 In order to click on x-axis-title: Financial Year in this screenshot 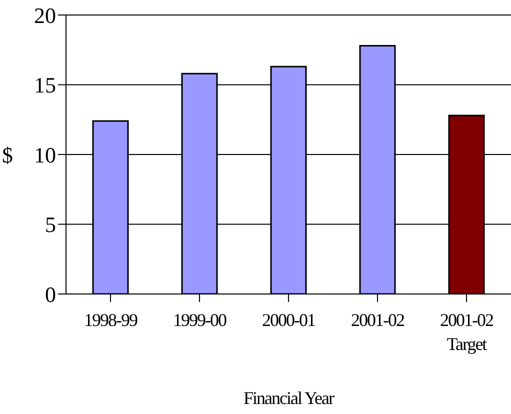, I will do `click(289, 398)`.